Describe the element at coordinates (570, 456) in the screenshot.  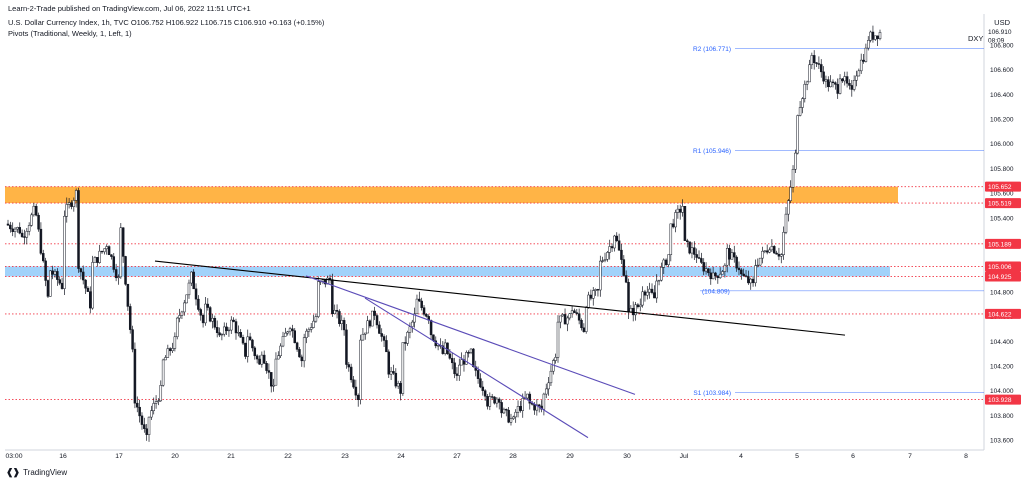
I see `x-tick-label: 29` at that location.